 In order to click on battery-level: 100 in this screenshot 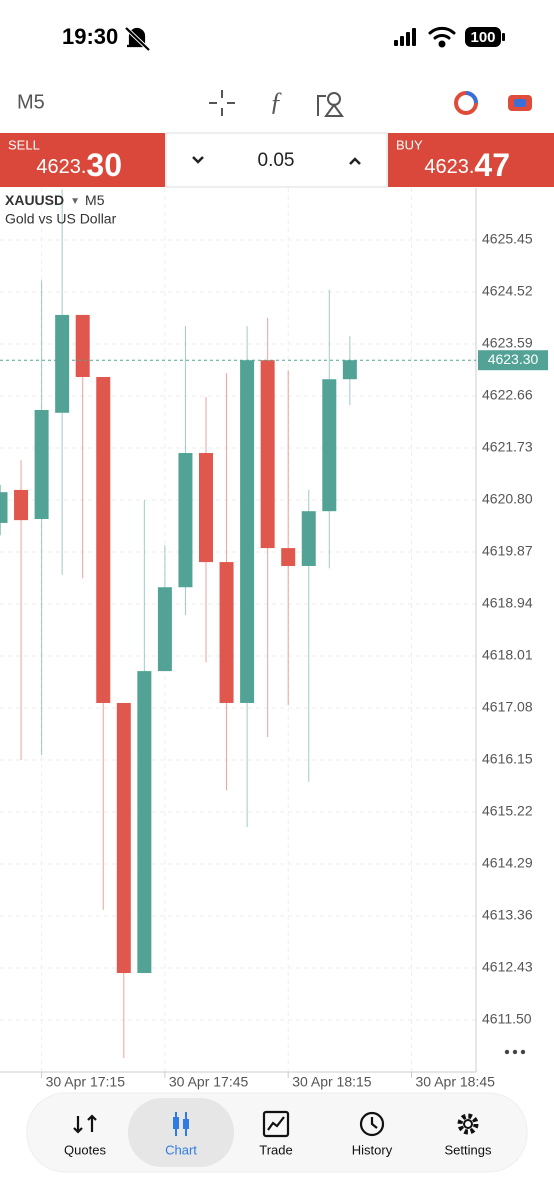, I will do `click(482, 37)`.